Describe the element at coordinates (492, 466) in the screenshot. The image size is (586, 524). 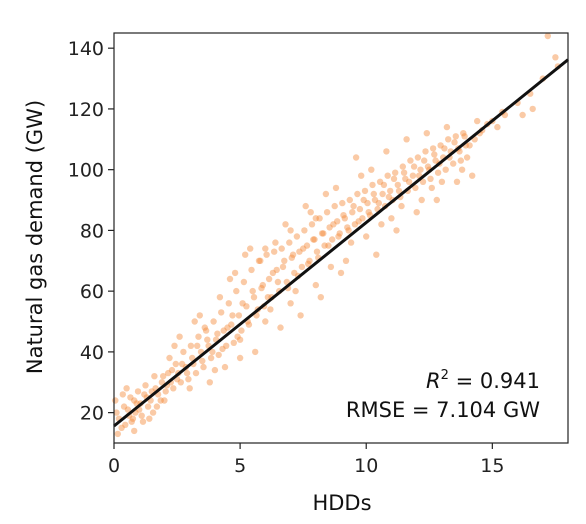
I see `x-tick-label: 15` at that location.